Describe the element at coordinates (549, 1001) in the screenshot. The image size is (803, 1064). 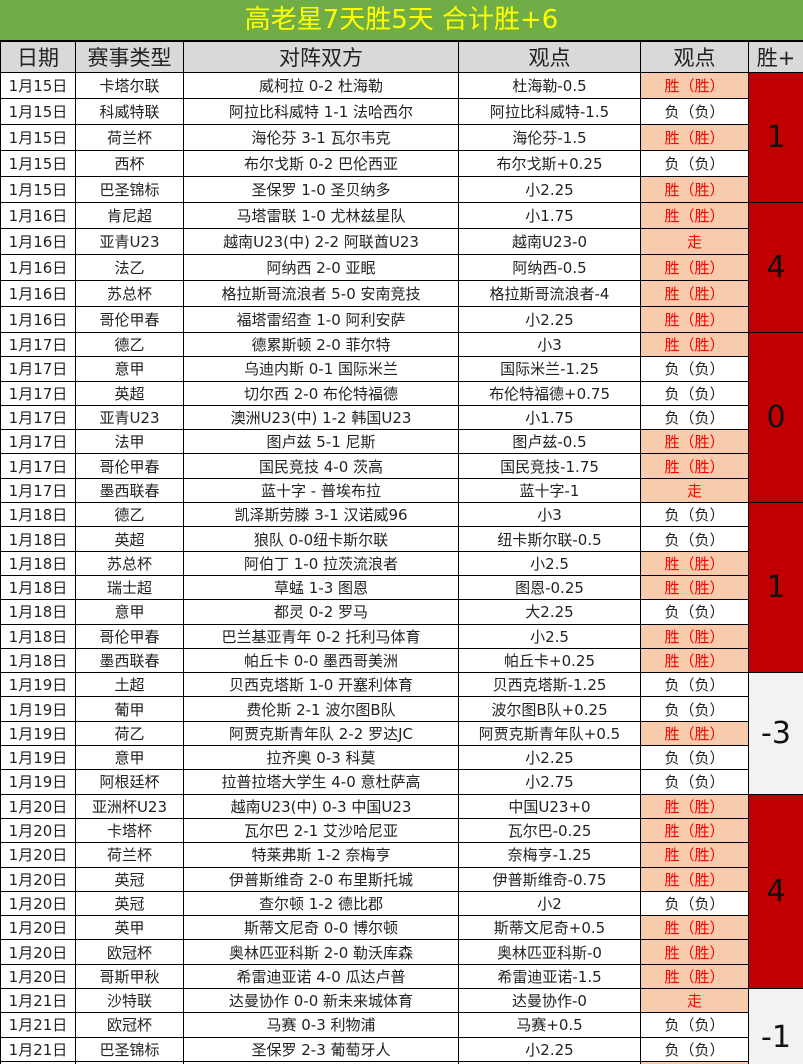
I see `pick-cell: 达曼协作-0` at that location.